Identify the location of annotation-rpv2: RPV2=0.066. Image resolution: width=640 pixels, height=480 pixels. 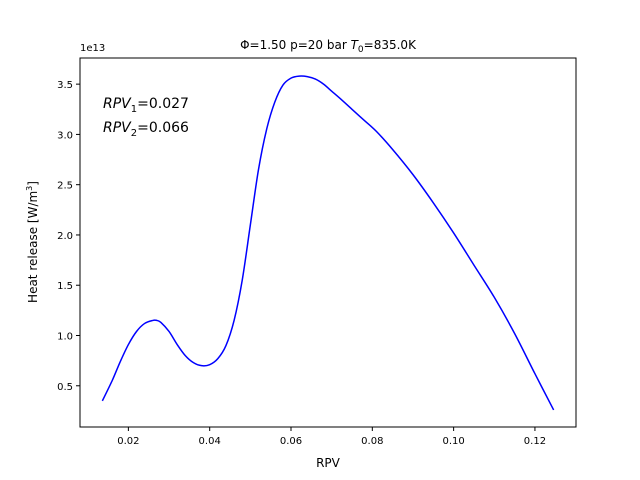
(146, 129).